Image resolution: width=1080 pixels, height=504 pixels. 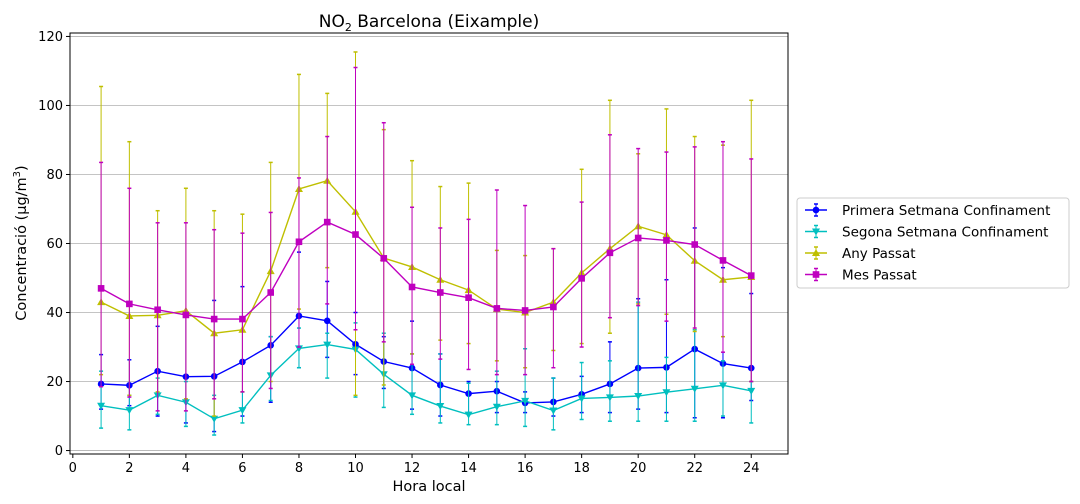 I want to click on x-tick-label: 0, so click(x=73, y=468).